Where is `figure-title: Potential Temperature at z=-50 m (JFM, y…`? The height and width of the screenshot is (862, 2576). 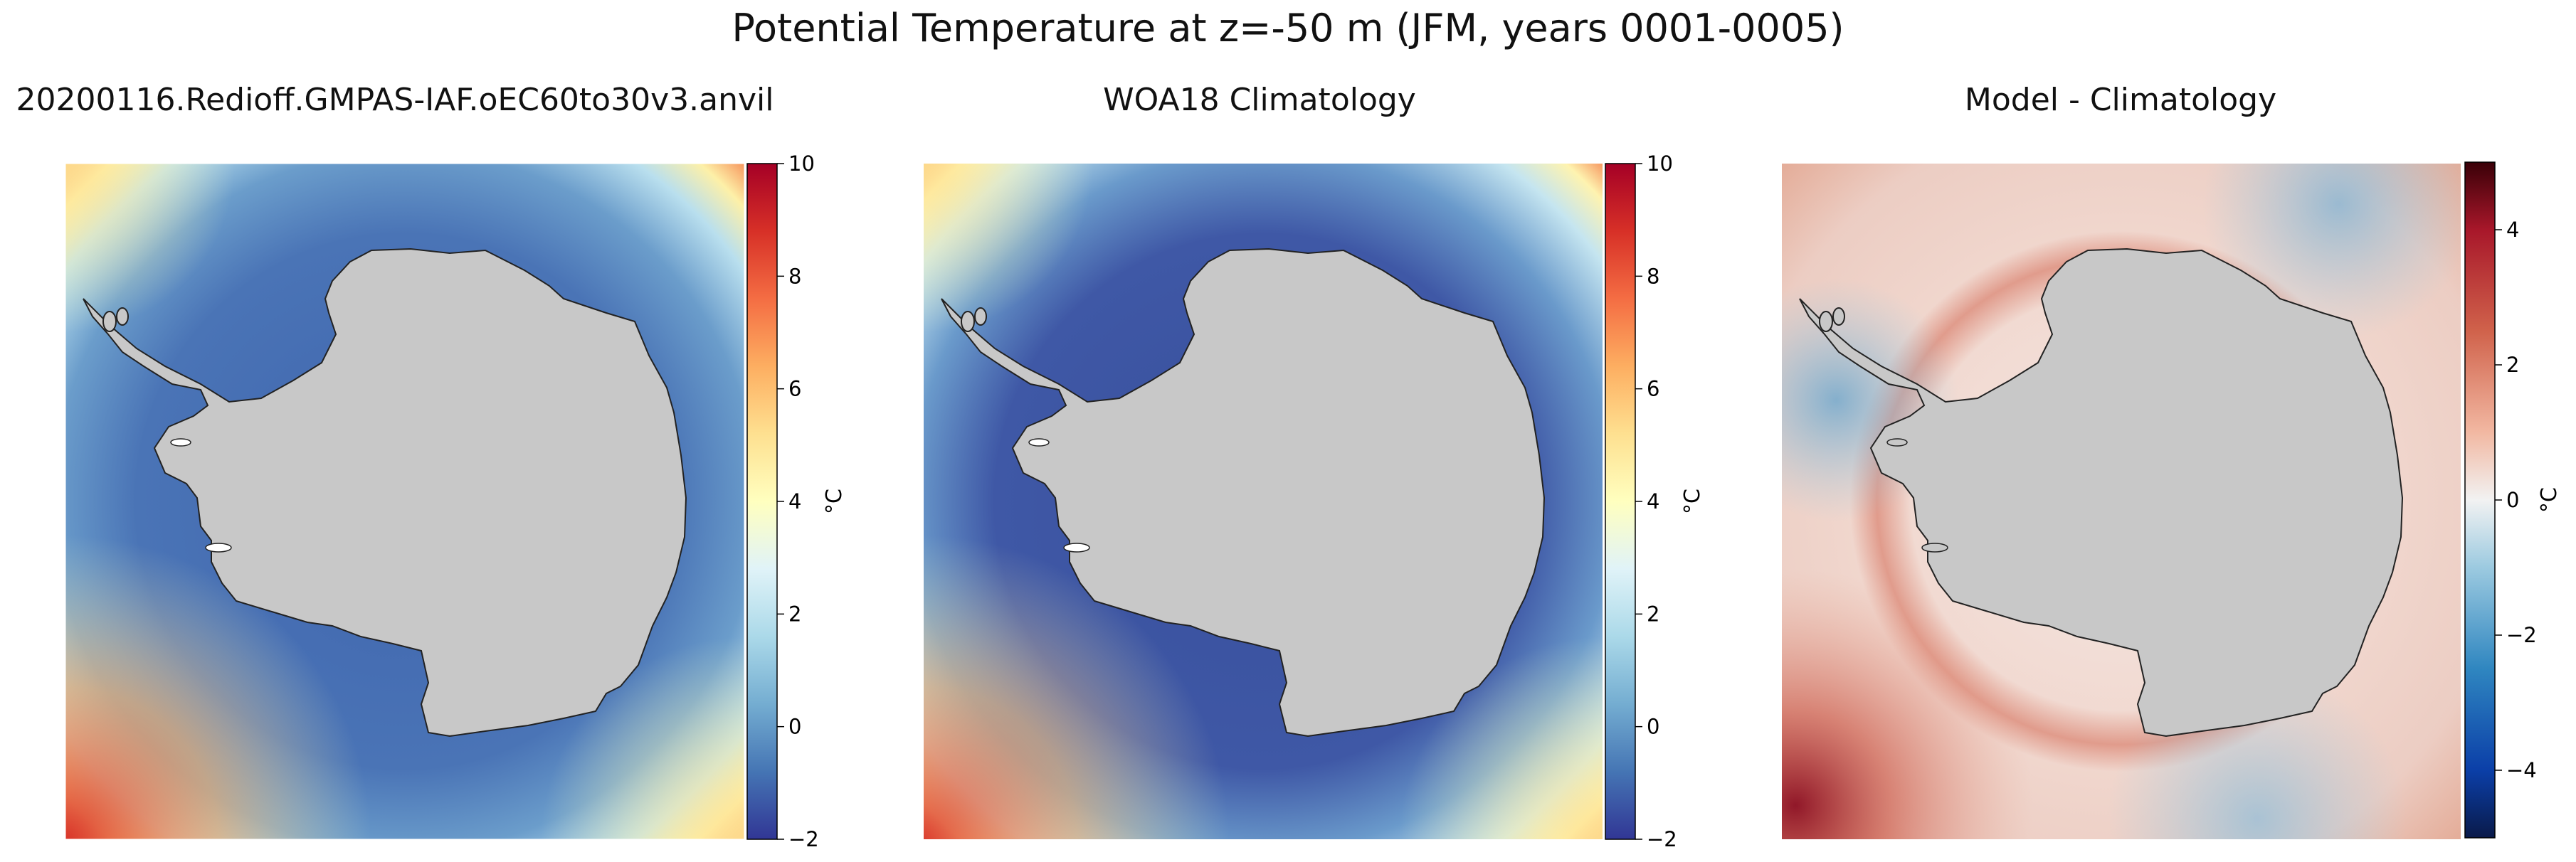
figure-title: Potential Temperature at z=-50 m (JFM, y… is located at coordinates (1288, 28).